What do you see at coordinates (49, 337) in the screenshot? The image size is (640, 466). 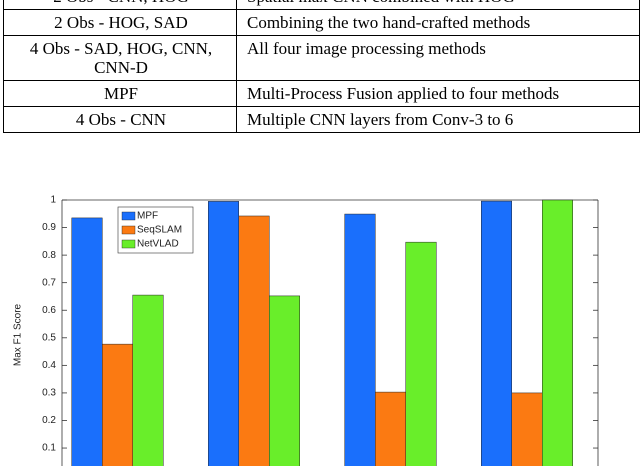 I see `y-tick-label: 0.5` at bounding box center [49, 337].